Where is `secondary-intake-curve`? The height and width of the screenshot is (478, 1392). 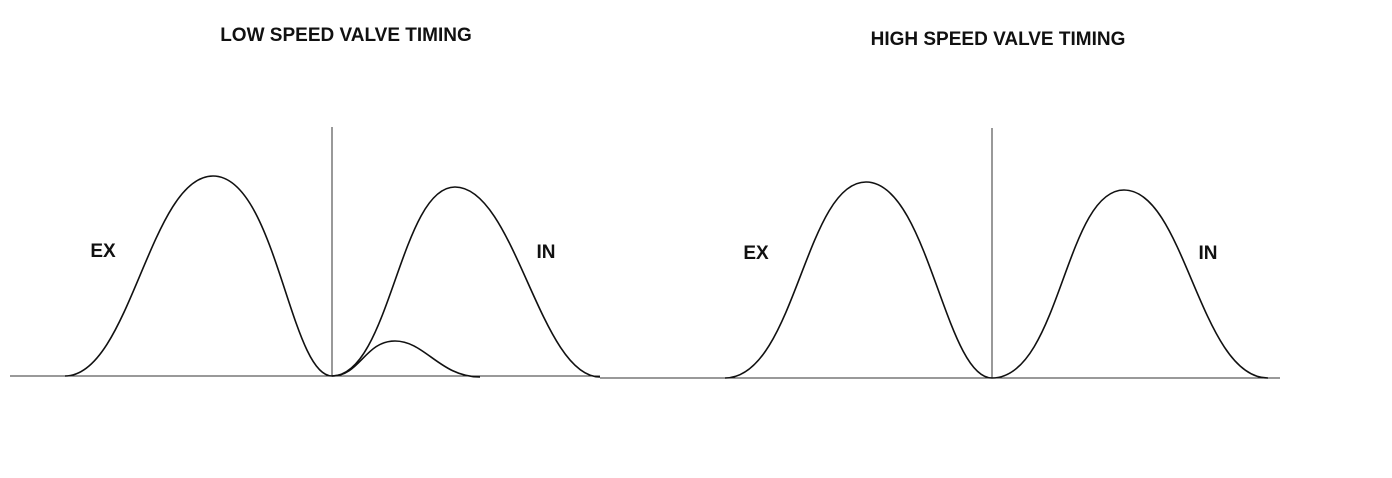
secondary-intake-curve is located at coordinates (406, 359).